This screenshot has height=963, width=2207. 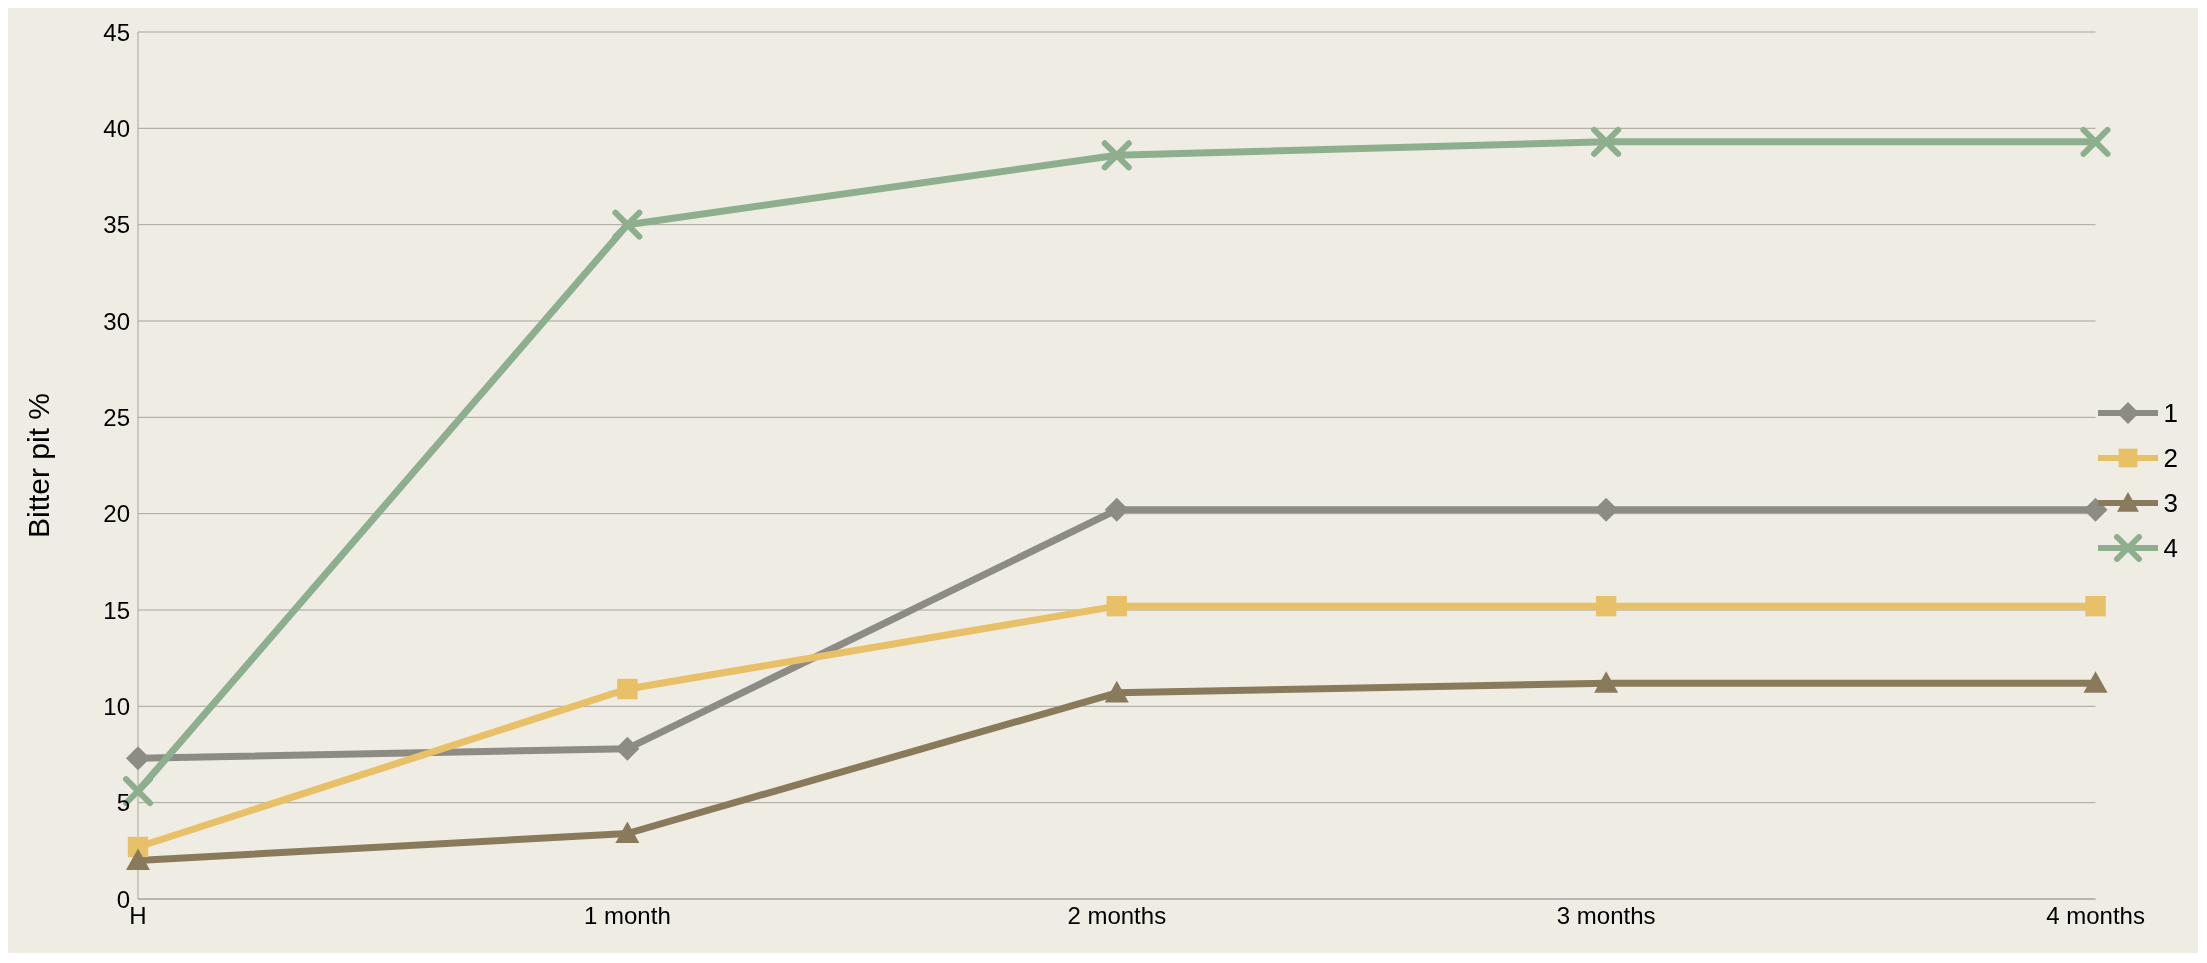 I want to click on legend-label: 1, so click(x=2170, y=413).